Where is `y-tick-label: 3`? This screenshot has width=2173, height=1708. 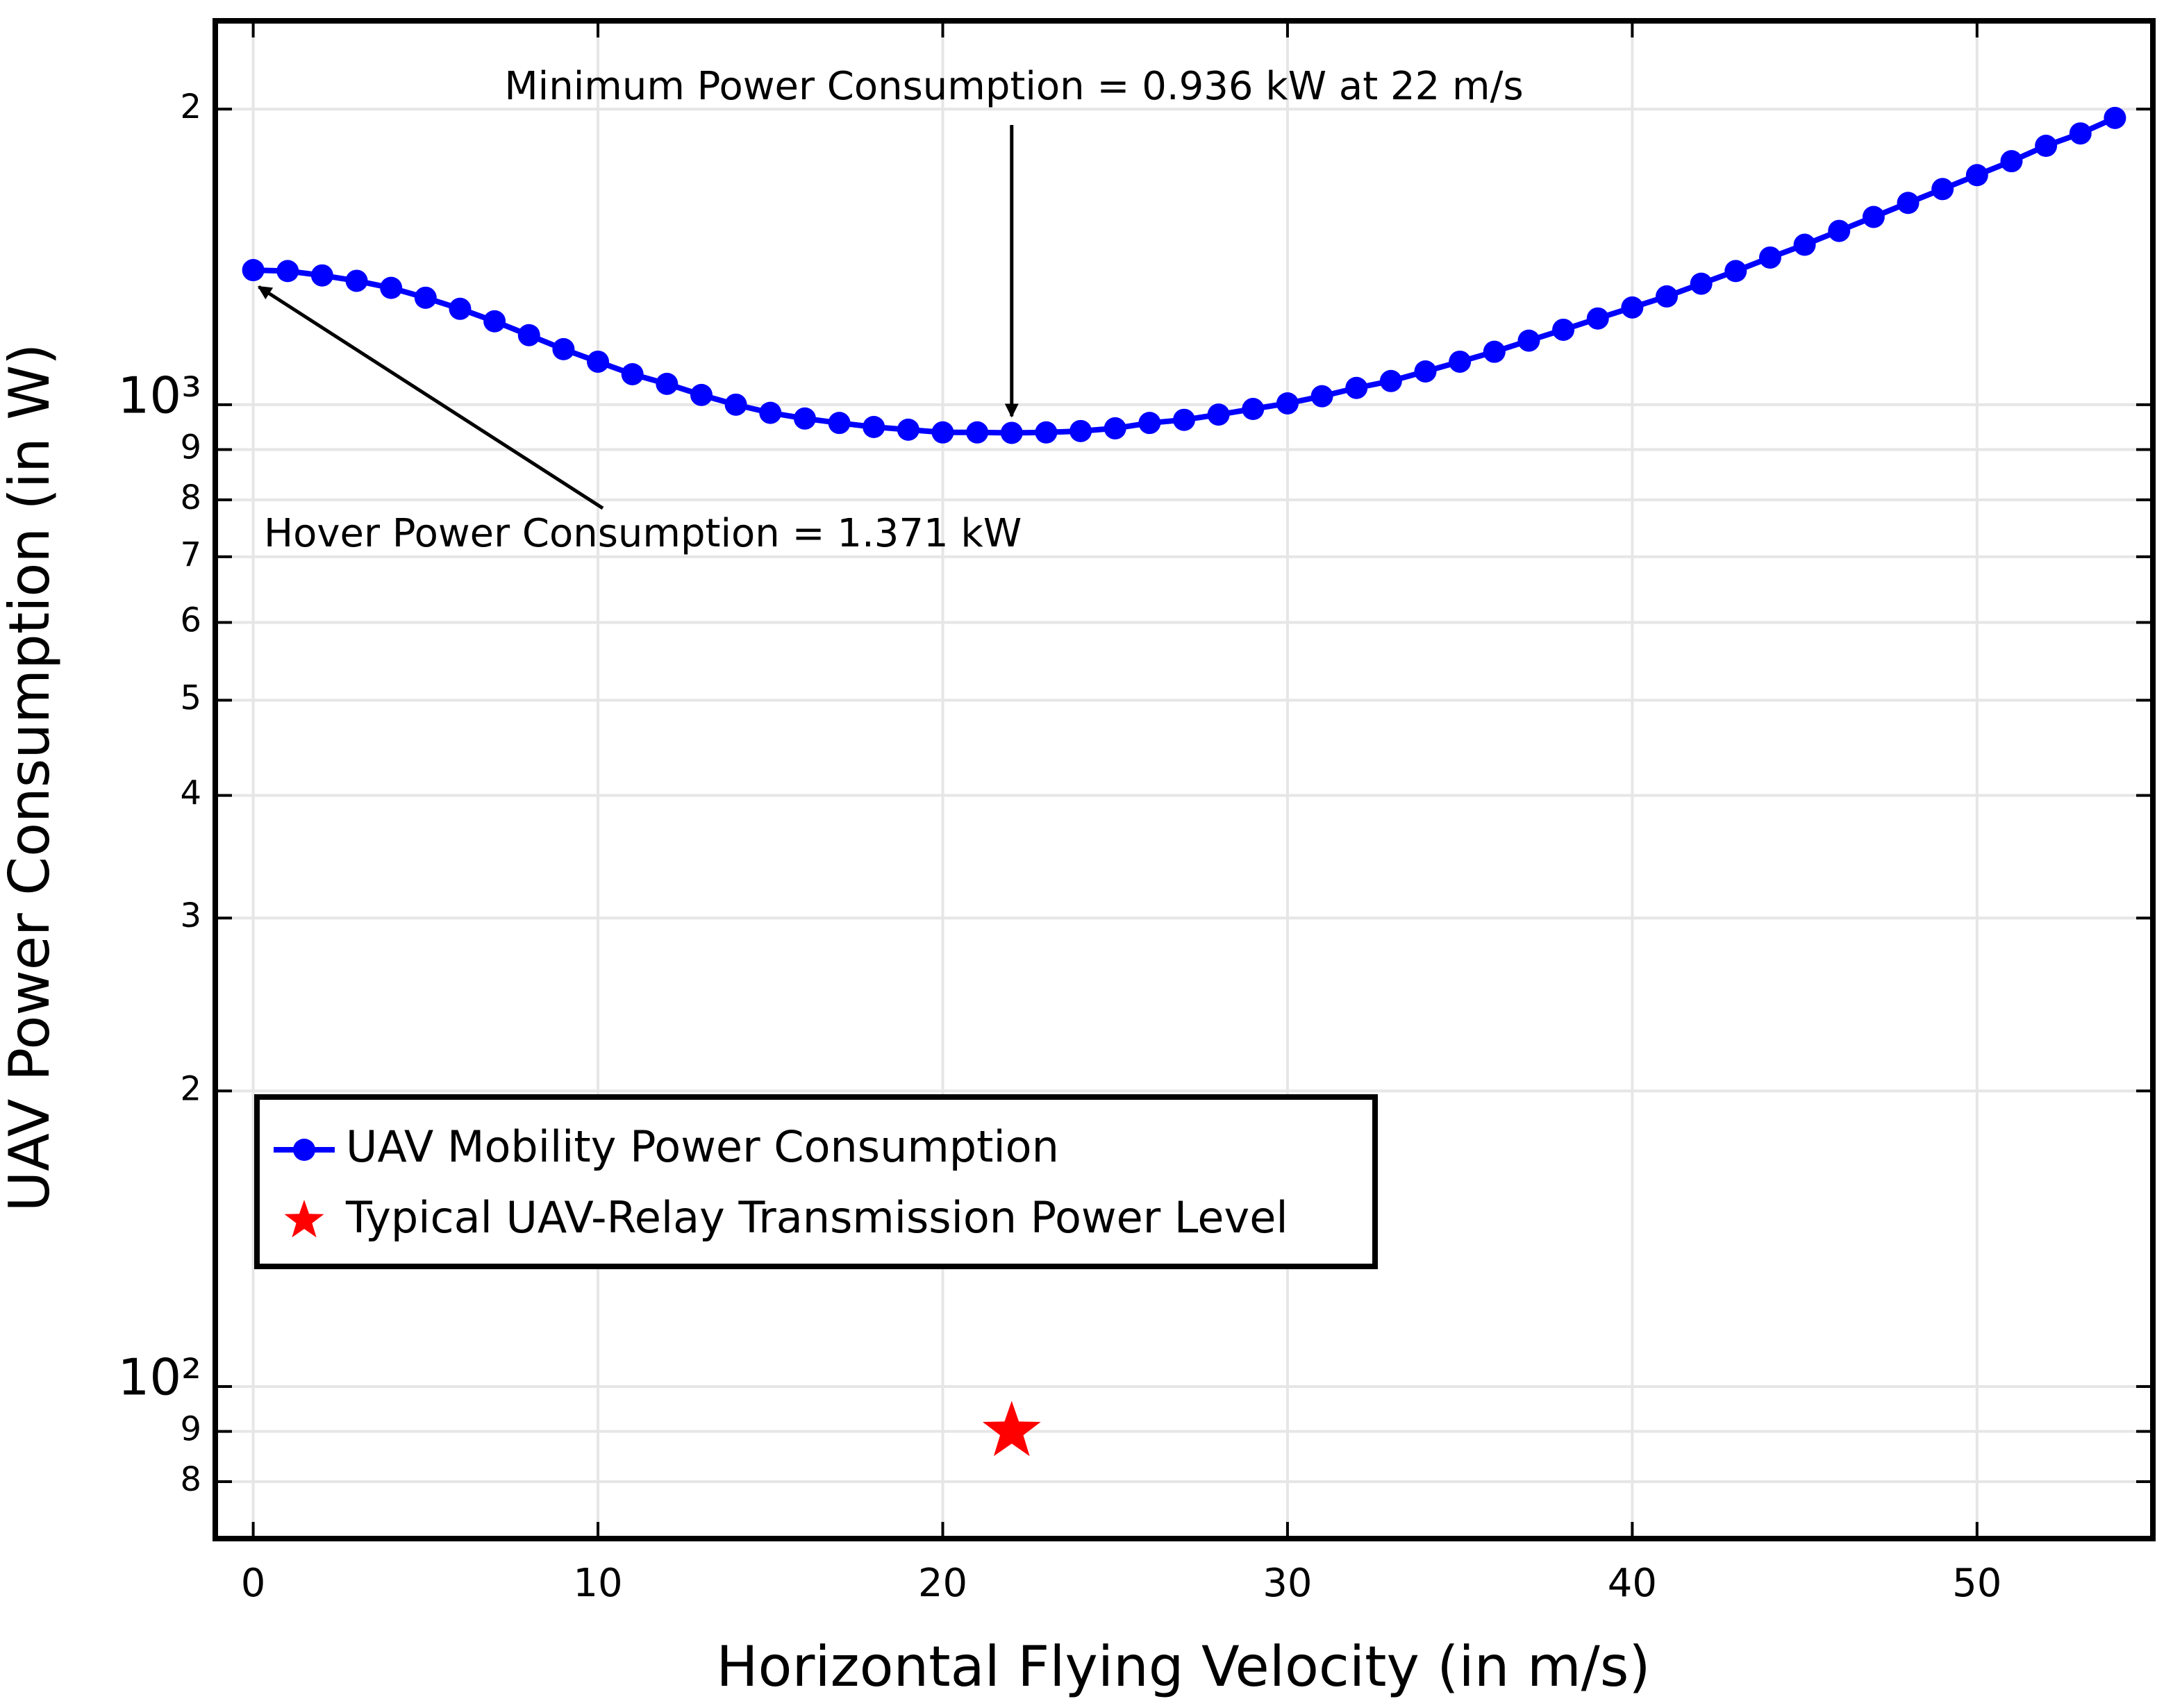 y-tick-label: 3 is located at coordinates (190, 916).